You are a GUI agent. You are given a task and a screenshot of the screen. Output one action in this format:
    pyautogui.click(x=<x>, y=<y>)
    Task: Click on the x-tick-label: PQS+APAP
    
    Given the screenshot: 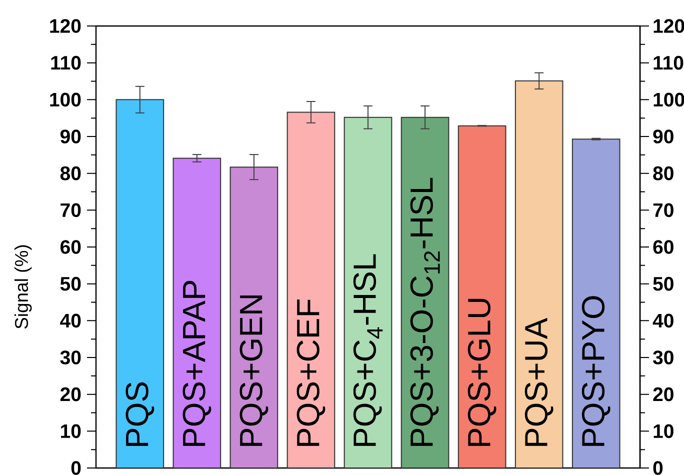 What is the action you would take?
    pyautogui.click(x=197, y=363)
    